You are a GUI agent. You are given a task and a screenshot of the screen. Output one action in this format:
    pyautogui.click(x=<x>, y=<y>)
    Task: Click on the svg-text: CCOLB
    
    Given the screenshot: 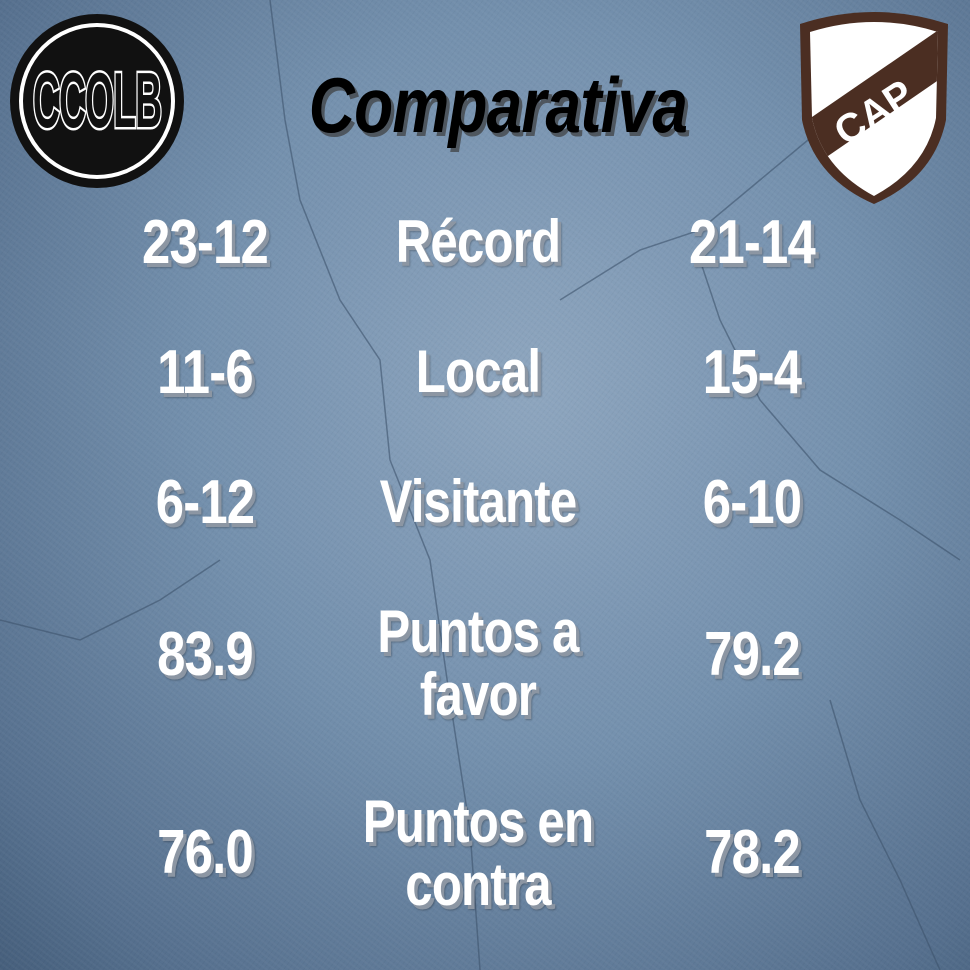 What is the action you would take?
    pyautogui.click(x=97, y=100)
    